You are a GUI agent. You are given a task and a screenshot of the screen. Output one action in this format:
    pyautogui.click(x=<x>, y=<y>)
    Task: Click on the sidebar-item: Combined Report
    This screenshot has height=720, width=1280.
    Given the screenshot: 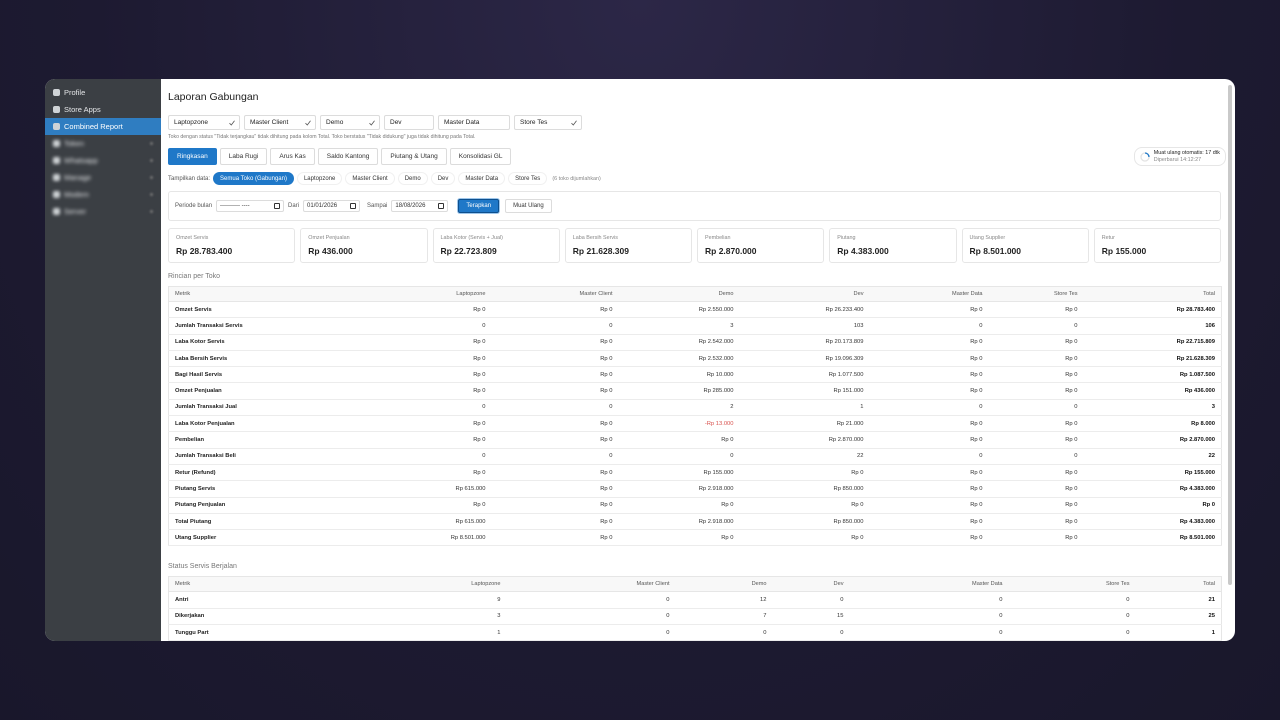 What is the action you would take?
    pyautogui.click(x=103, y=126)
    